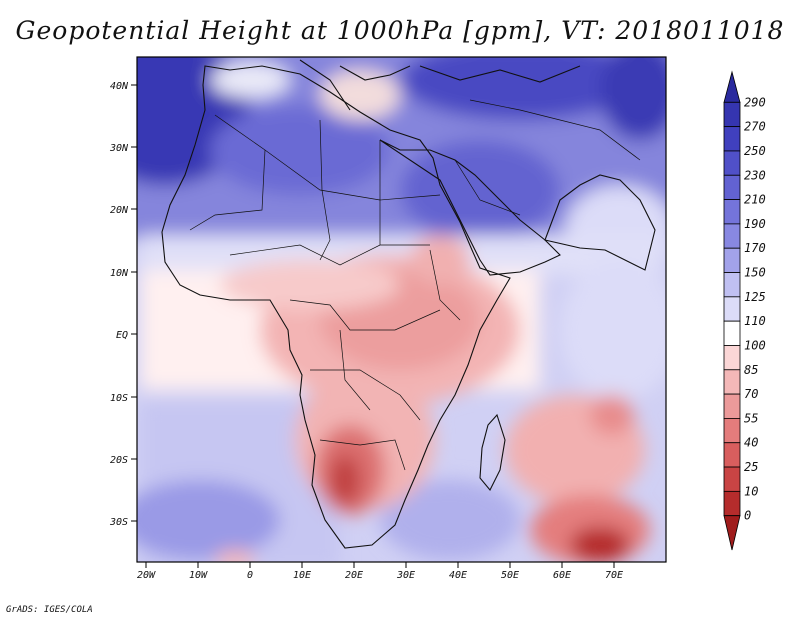 Image resolution: width=800 pixels, height=618 pixels. Describe the element at coordinates (49, 610) in the screenshot. I see `footer-credit: GrADS: IGES/COLA` at that location.